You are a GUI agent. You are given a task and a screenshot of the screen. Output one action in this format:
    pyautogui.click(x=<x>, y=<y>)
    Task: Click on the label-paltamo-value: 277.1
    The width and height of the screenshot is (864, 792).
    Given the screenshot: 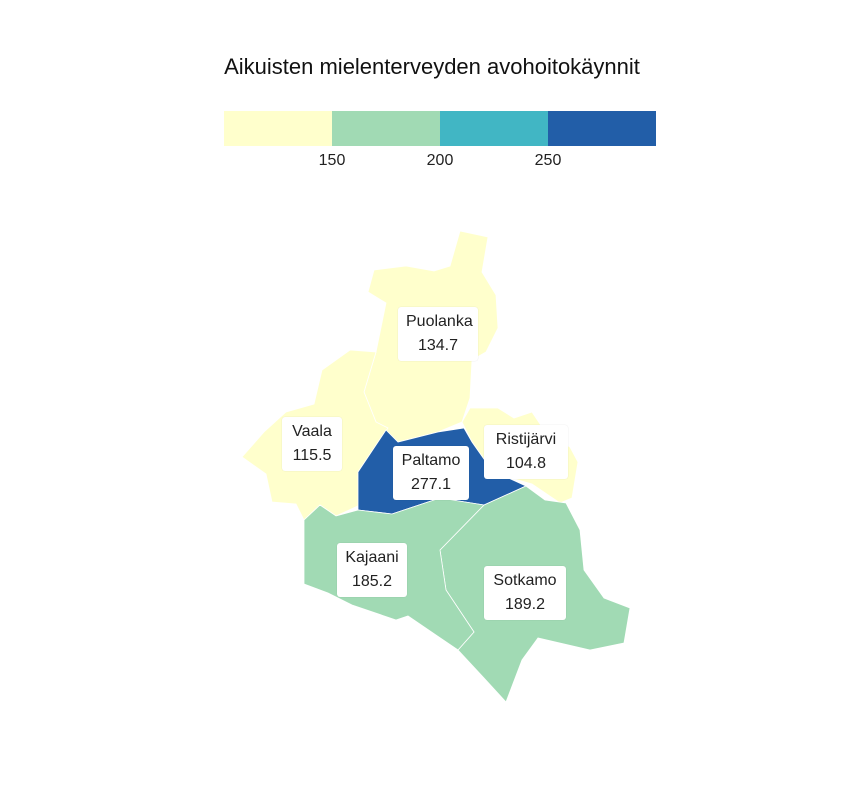 What is the action you would take?
    pyautogui.click(x=431, y=484)
    